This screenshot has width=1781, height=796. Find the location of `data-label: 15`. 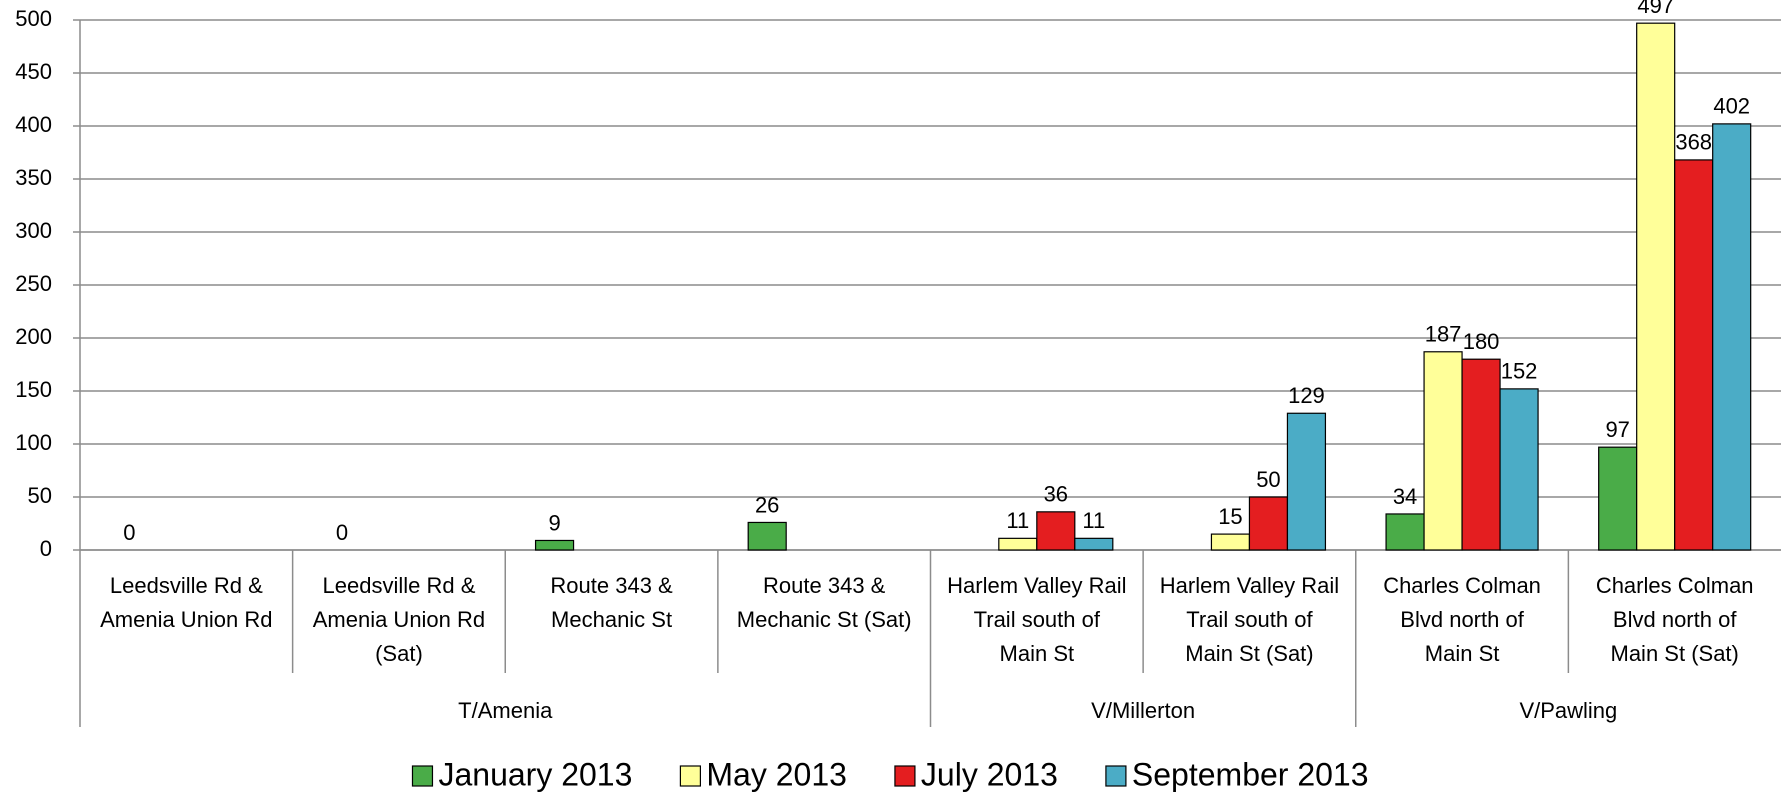

data-label: 15 is located at coordinates (1230, 516).